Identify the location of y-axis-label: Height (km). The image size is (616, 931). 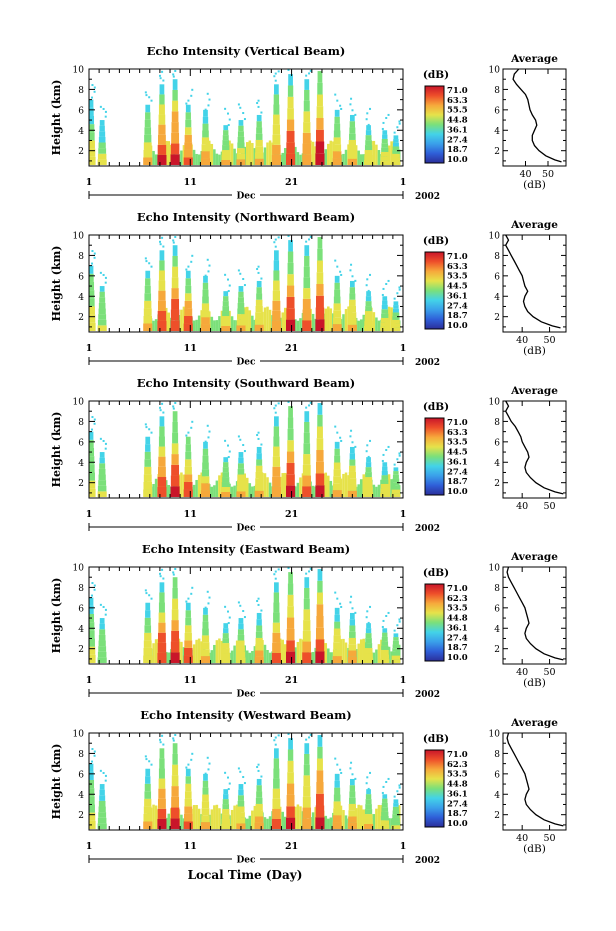
(56, 450).